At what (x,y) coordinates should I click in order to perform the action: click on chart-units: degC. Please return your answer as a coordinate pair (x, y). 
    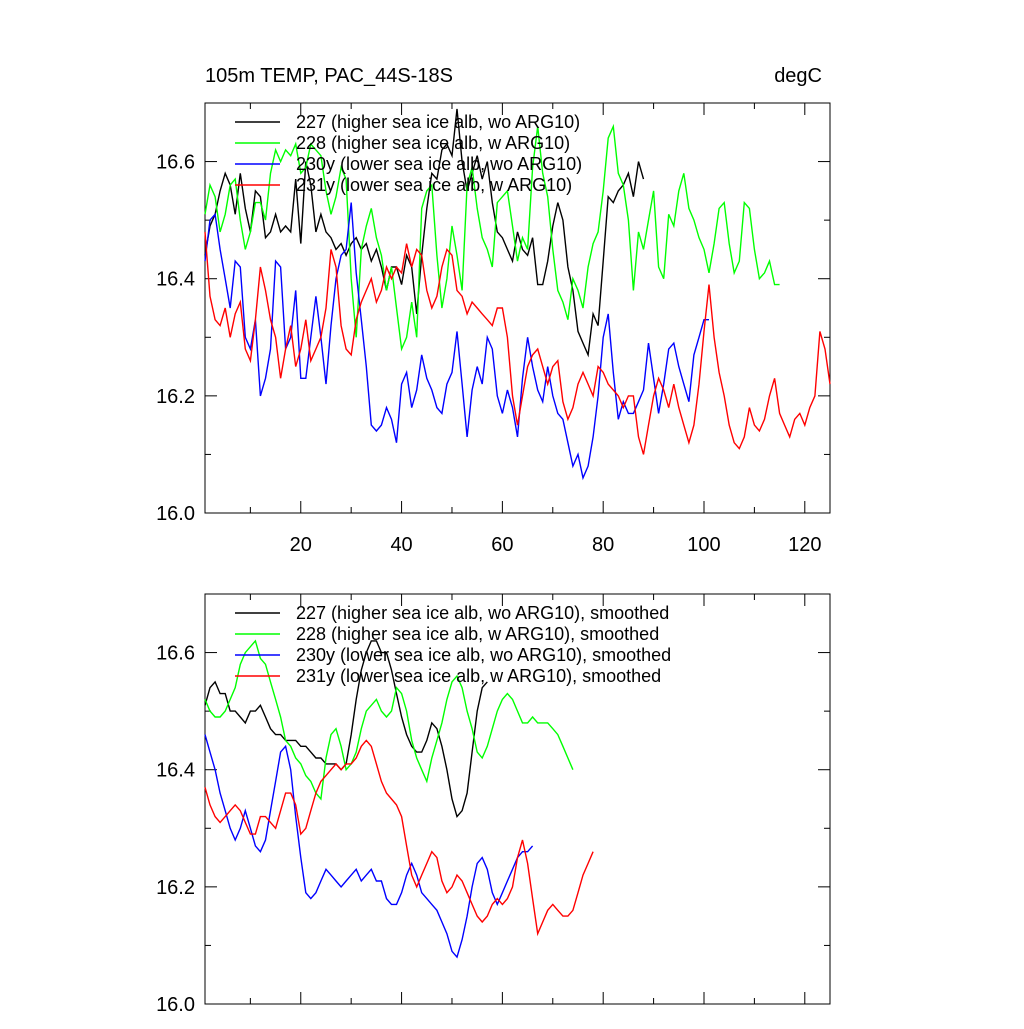
    Looking at the image, I should click on (798, 76).